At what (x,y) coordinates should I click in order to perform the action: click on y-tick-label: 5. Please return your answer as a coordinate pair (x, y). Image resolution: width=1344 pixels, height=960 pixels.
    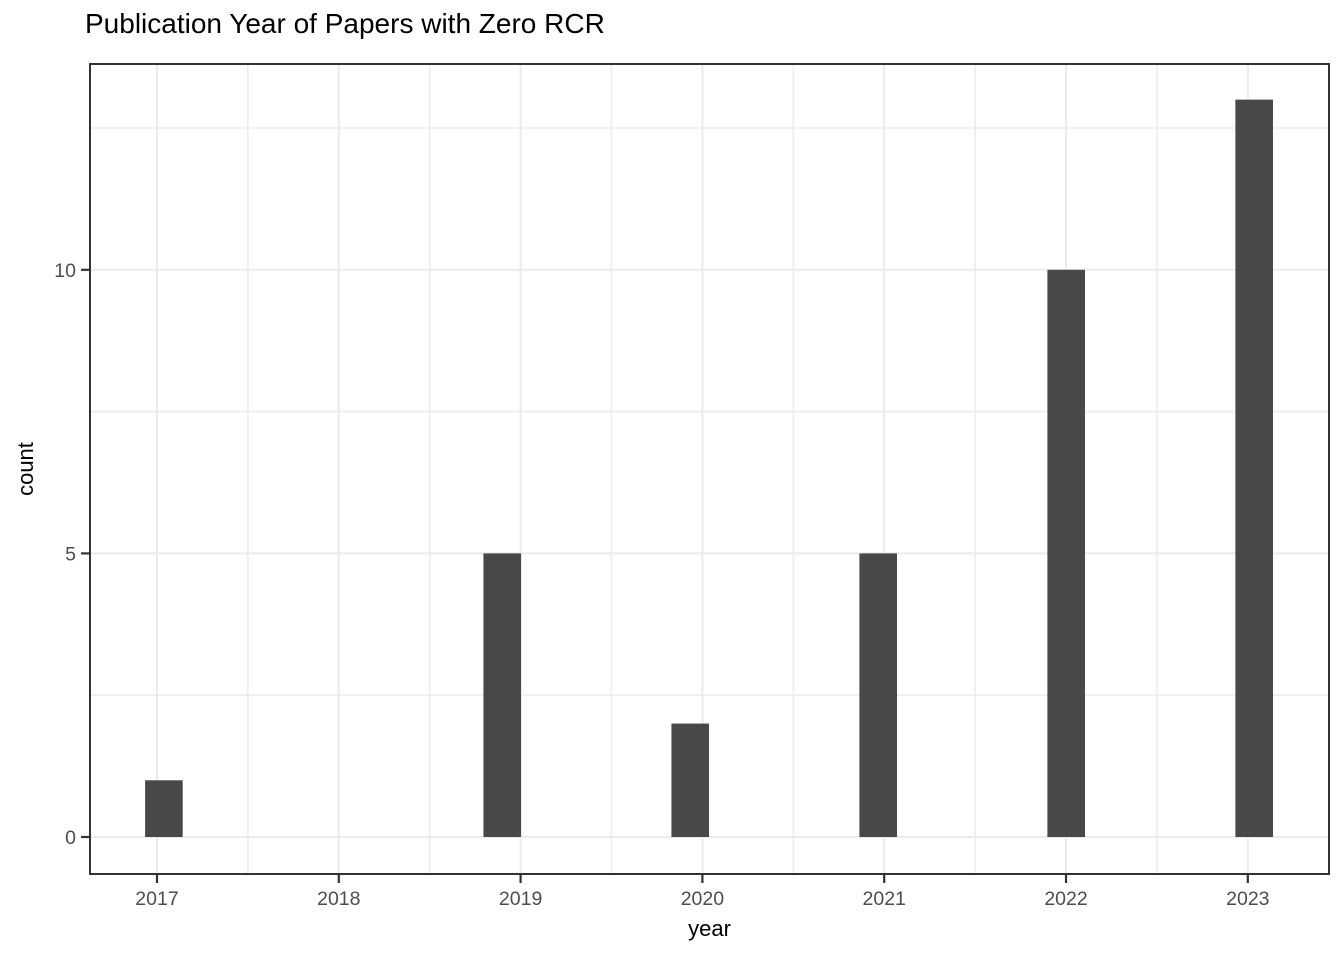
    Looking at the image, I should click on (70, 554).